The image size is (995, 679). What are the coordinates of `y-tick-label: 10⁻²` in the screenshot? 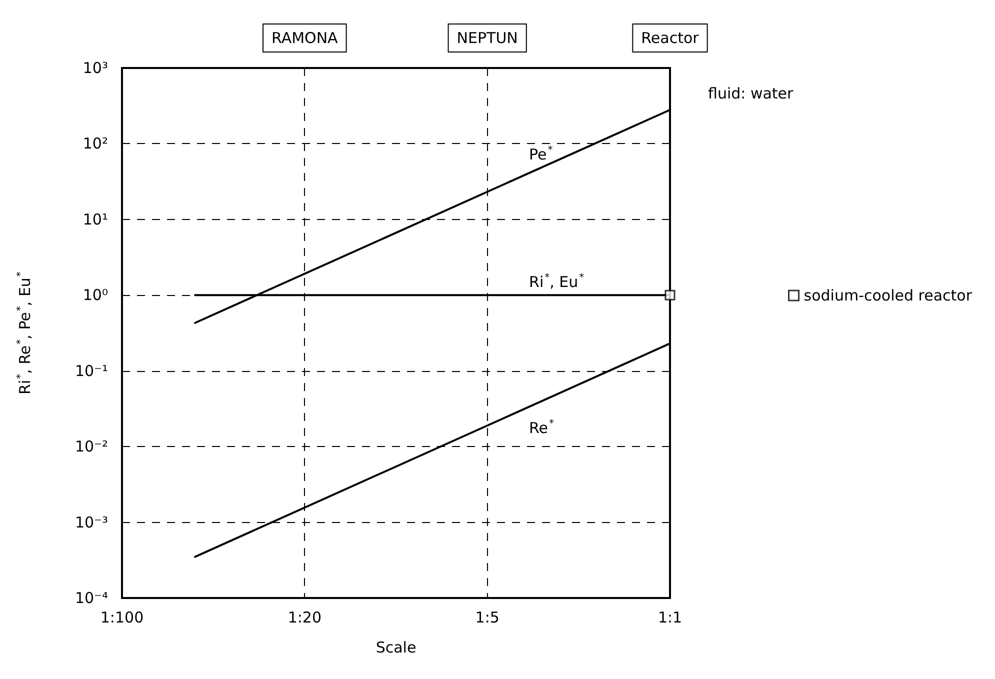 It's located at (91, 447).